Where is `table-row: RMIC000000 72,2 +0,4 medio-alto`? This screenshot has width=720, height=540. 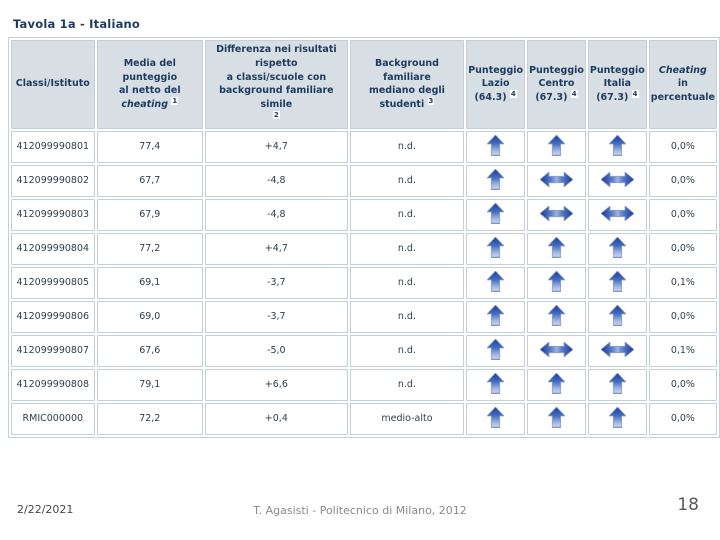
table-row: RMIC000000 72,2 +0,4 medio-alto is located at coordinates (364, 418).